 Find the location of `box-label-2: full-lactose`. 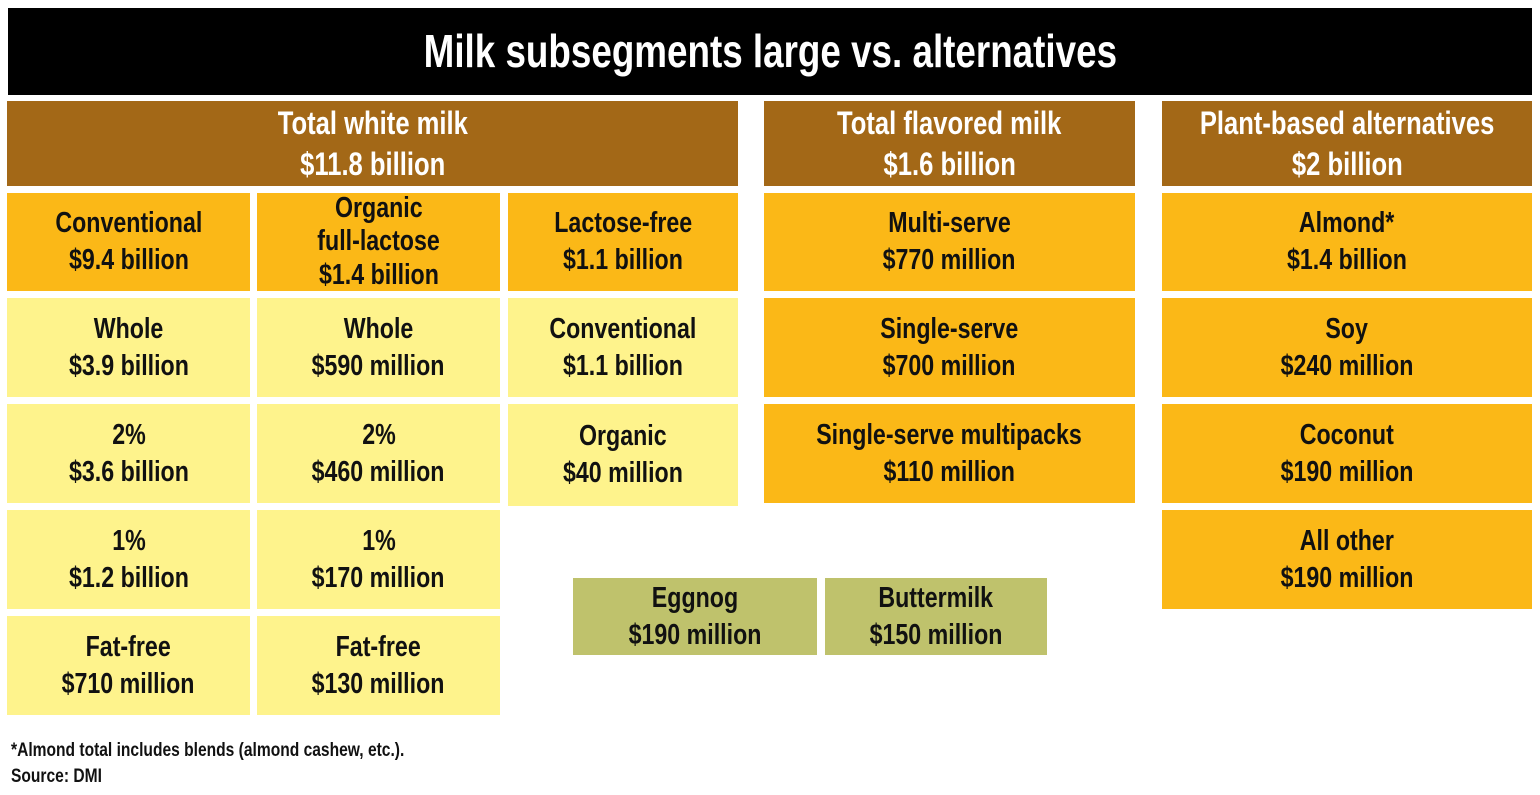

box-label-2: full-lactose is located at coordinates (378, 241).